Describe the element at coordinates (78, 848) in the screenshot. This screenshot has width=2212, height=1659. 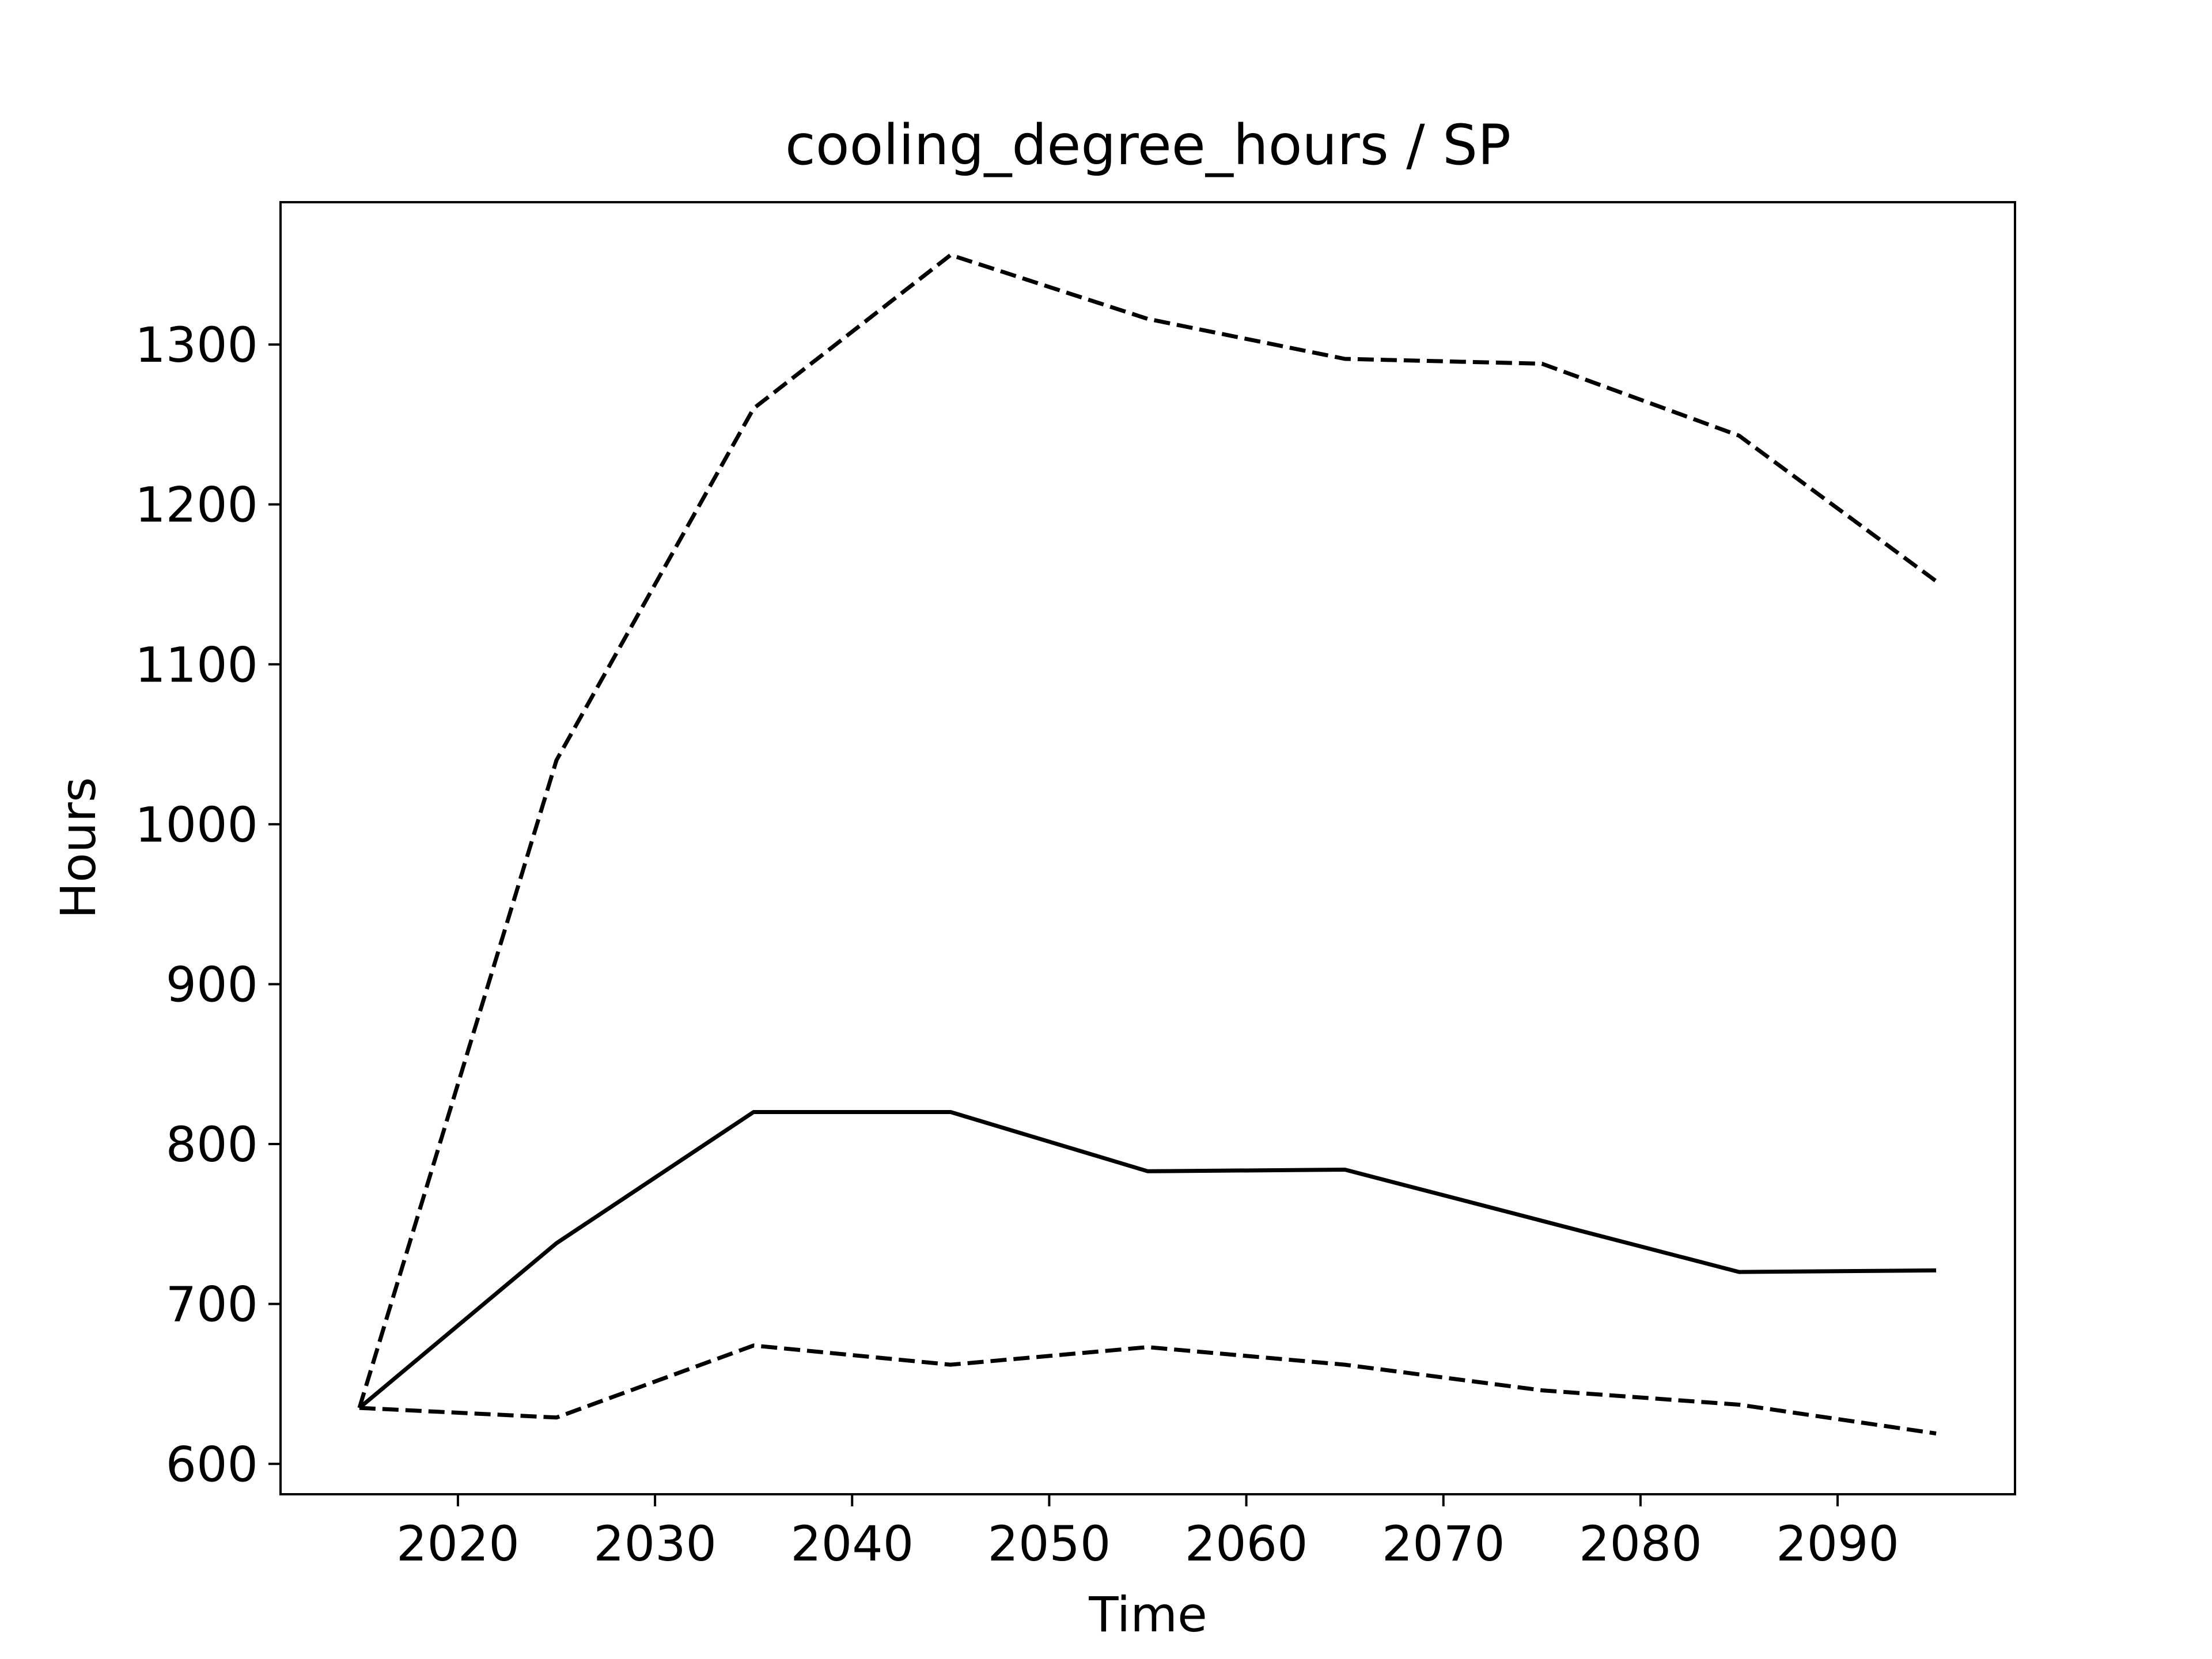
I see `y-axis-label: Hours` at that location.